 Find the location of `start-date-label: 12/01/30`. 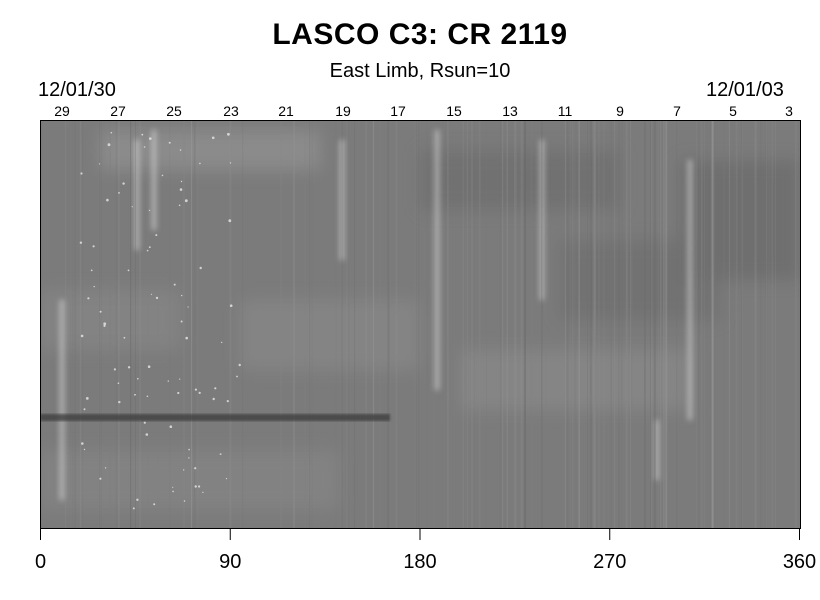

start-date-label: 12/01/30 is located at coordinates (77, 90).